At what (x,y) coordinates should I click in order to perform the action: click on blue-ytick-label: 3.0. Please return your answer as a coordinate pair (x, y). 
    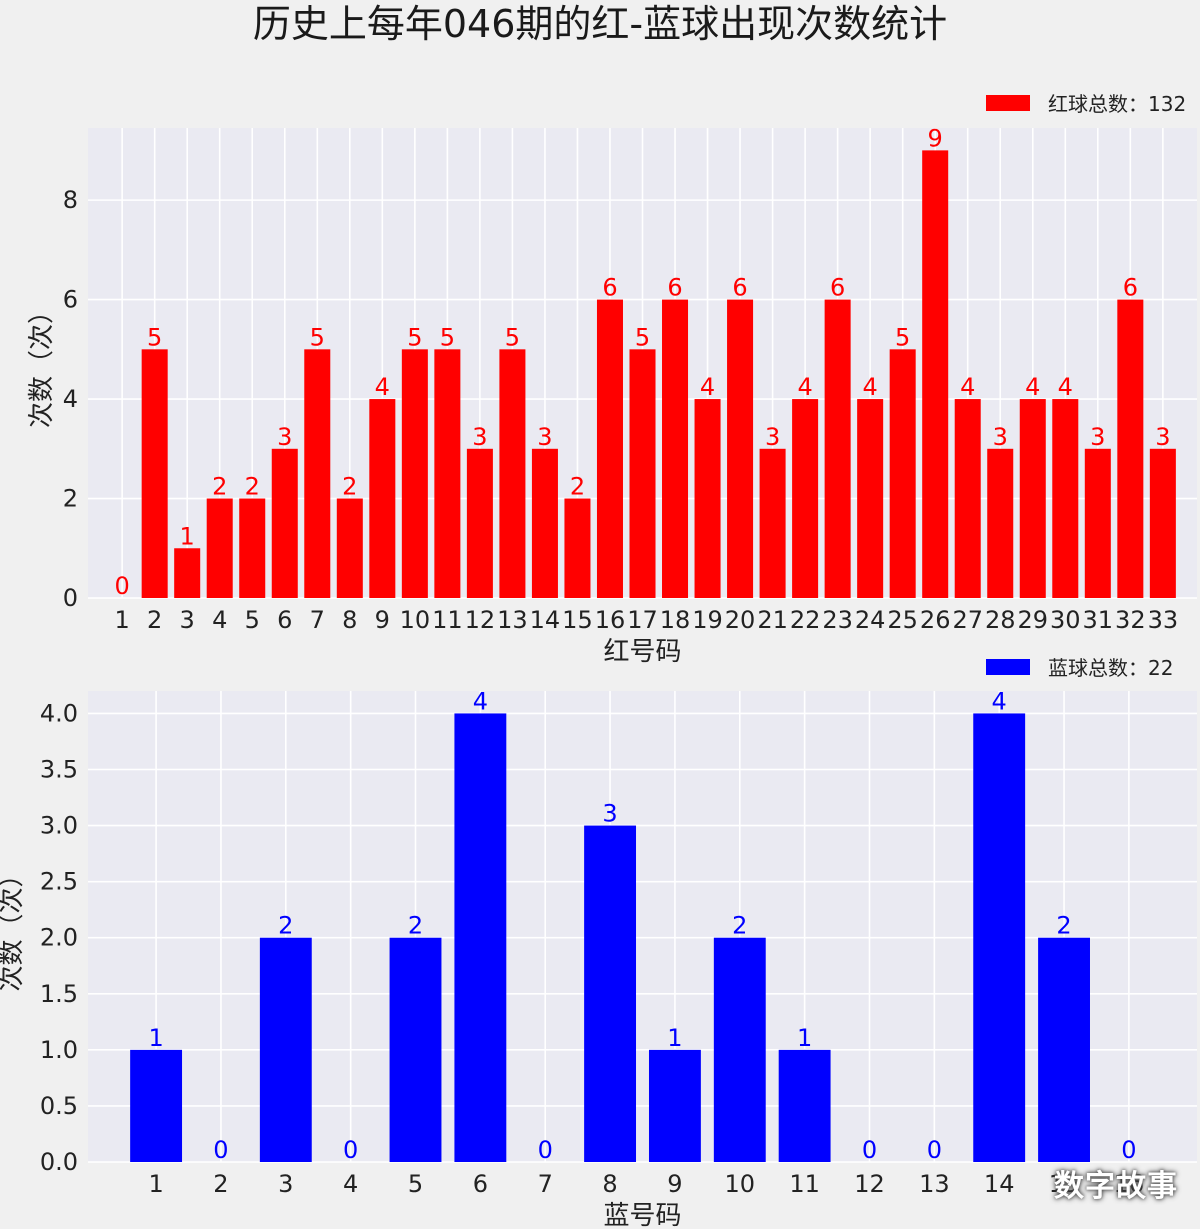
    Looking at the image, I should click on (59, 826).